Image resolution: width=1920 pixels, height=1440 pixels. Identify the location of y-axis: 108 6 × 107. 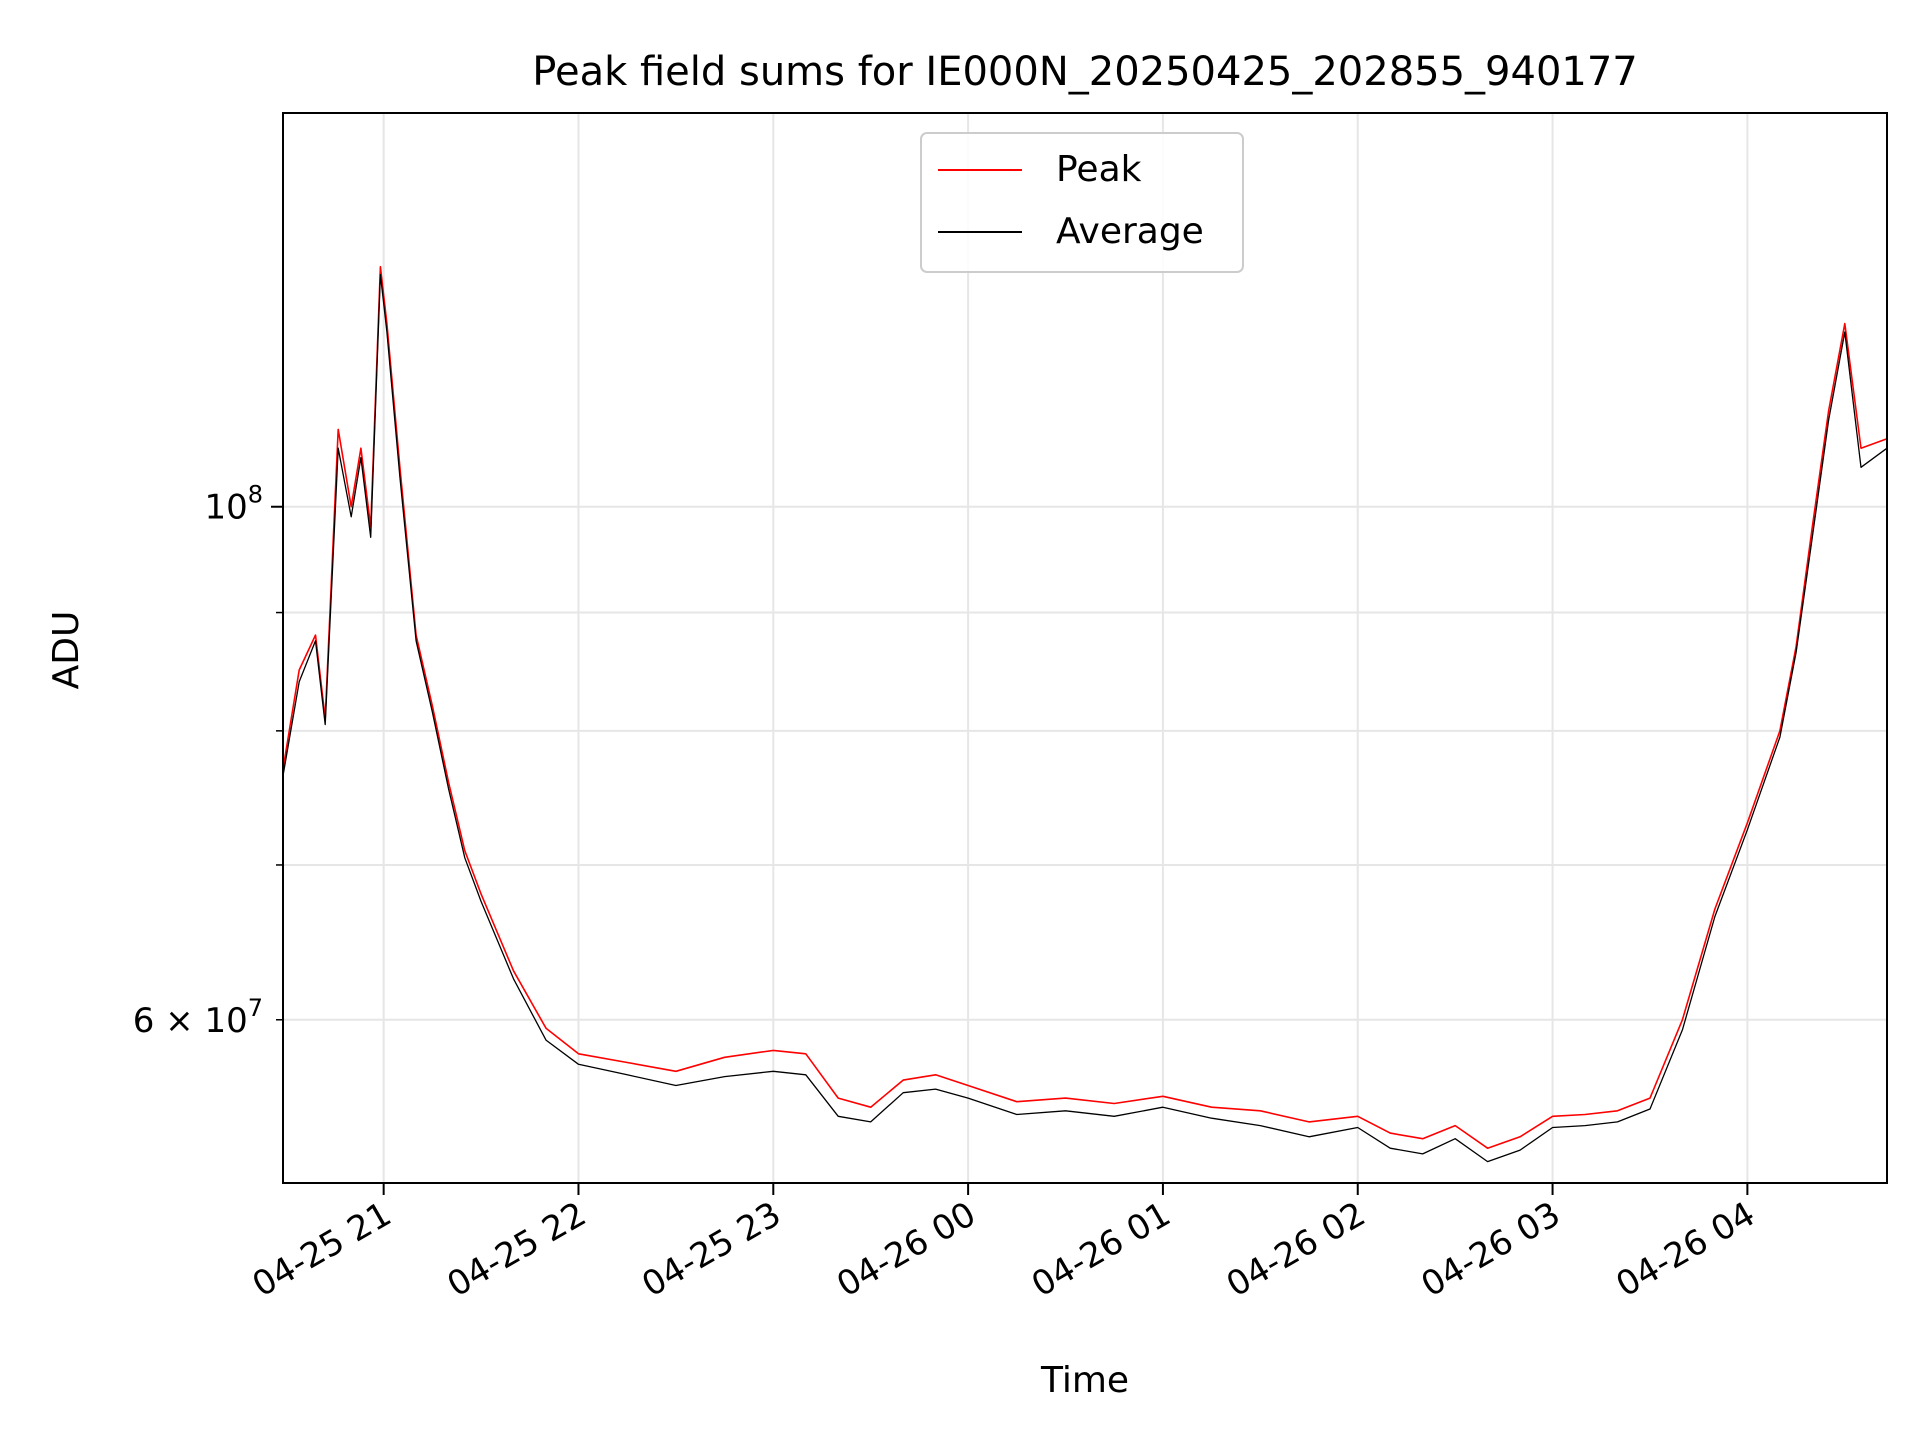
(208, 761).